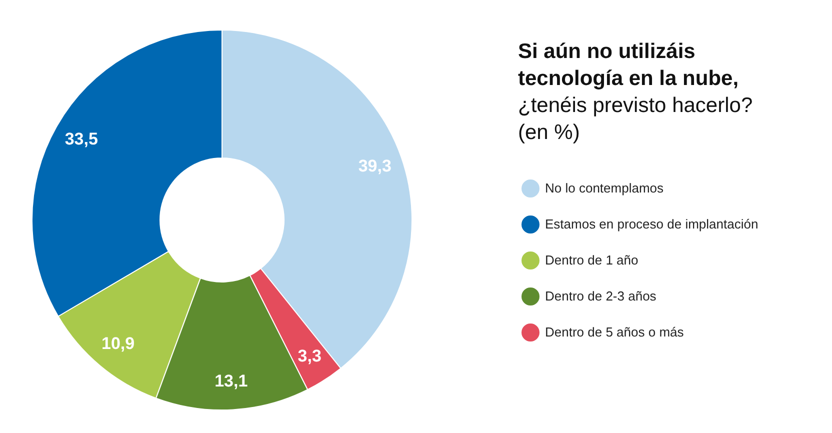 This screenshot has width=832, height=433. I want to click on legend-label: No lo contemplamos, so click(604, 188).